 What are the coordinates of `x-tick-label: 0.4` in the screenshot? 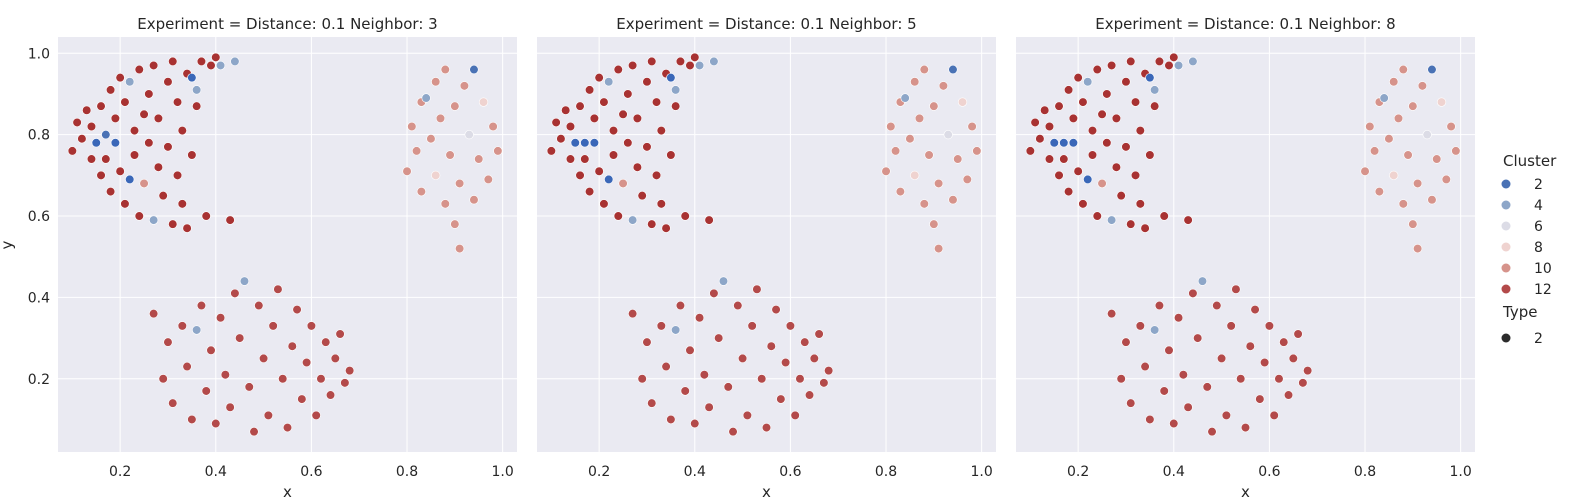 It's located at (216, 472).